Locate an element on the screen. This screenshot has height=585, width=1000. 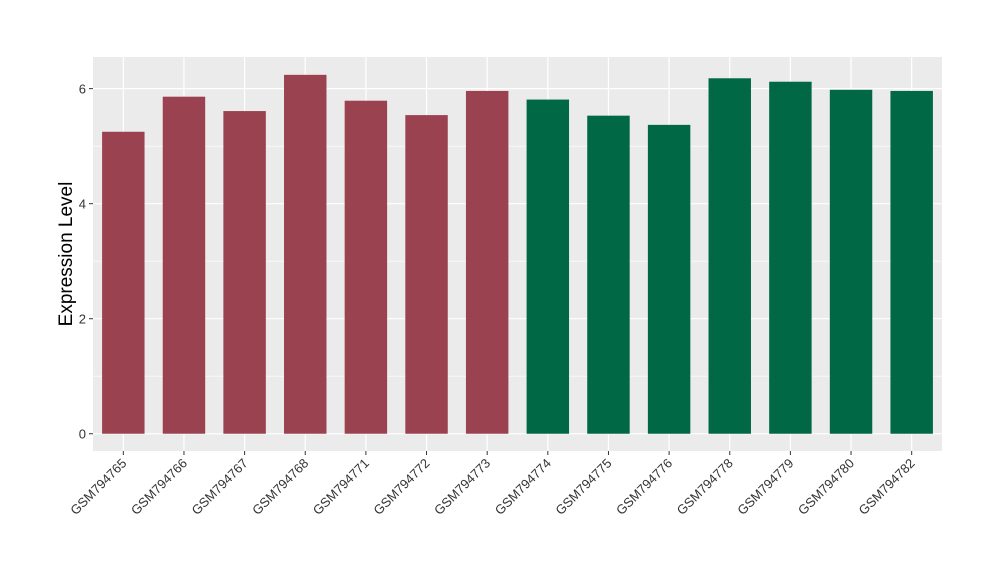
x-tick-label: GSM794774 is located at coordinates (523, 487).